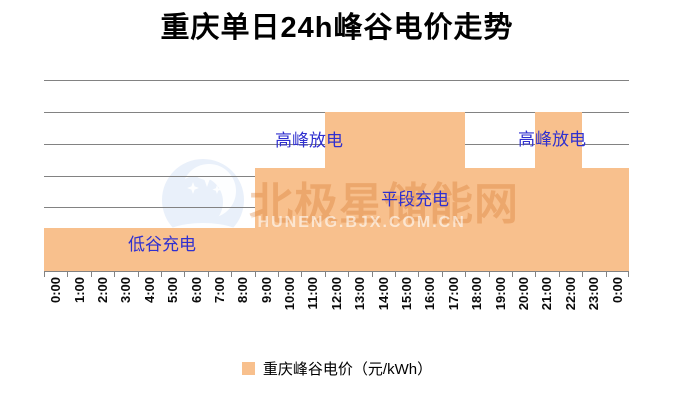 This screenshot has width=674, height=402. Describe the element at coordinates (383, 294) in the screenshot. I see `x-axis-label-text: 14:00` at that location.